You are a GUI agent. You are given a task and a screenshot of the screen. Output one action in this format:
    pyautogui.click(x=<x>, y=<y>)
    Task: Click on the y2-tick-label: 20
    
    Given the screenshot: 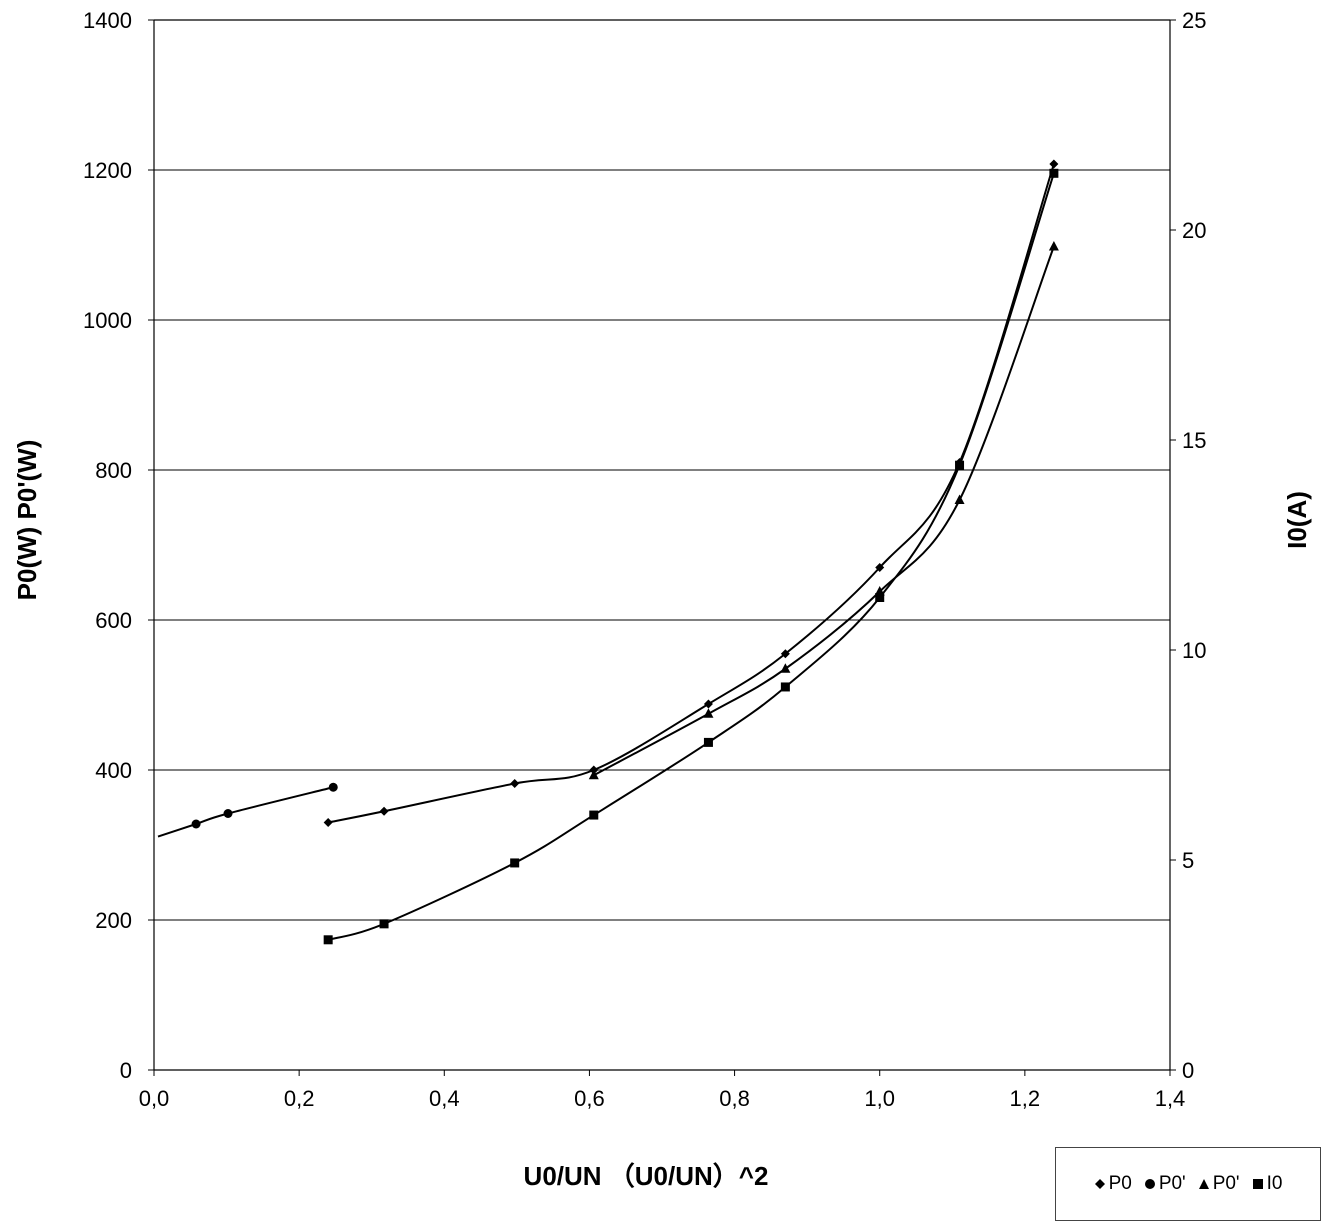 What is the action you would take?
    pyautogui.click(x=1194, y=230)
    